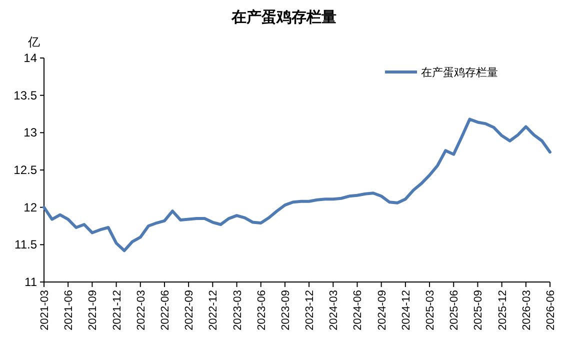 The width and height of the screenshot is (568, 342). Describe the element at coordinates (430, 310) in the screenshot. I see `x-tick-label: 2025-03` at that location.